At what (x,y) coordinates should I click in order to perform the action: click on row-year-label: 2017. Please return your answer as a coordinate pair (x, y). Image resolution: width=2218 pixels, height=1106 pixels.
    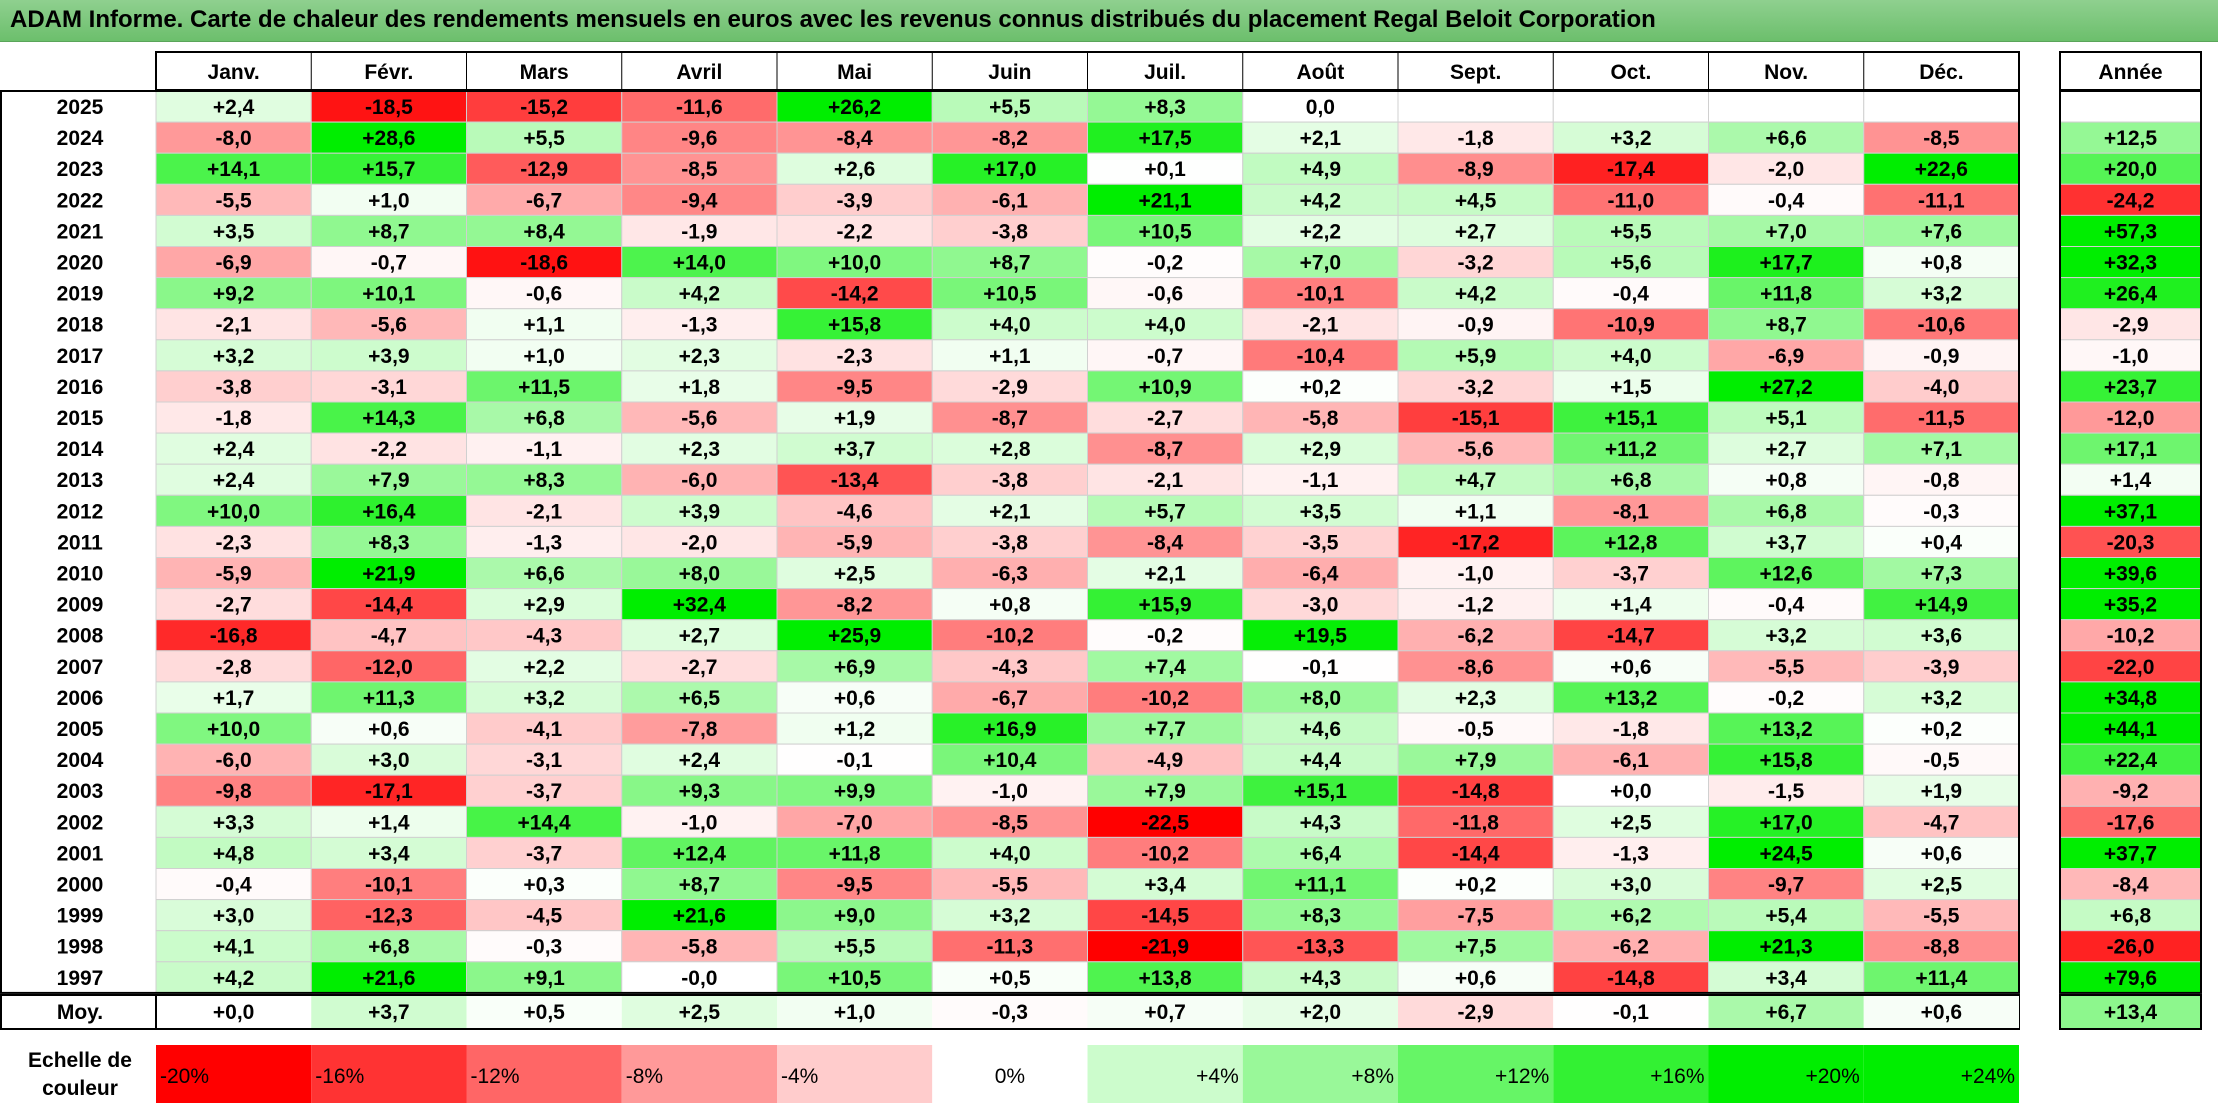
    Looking at the image, I should click on (80, 356).